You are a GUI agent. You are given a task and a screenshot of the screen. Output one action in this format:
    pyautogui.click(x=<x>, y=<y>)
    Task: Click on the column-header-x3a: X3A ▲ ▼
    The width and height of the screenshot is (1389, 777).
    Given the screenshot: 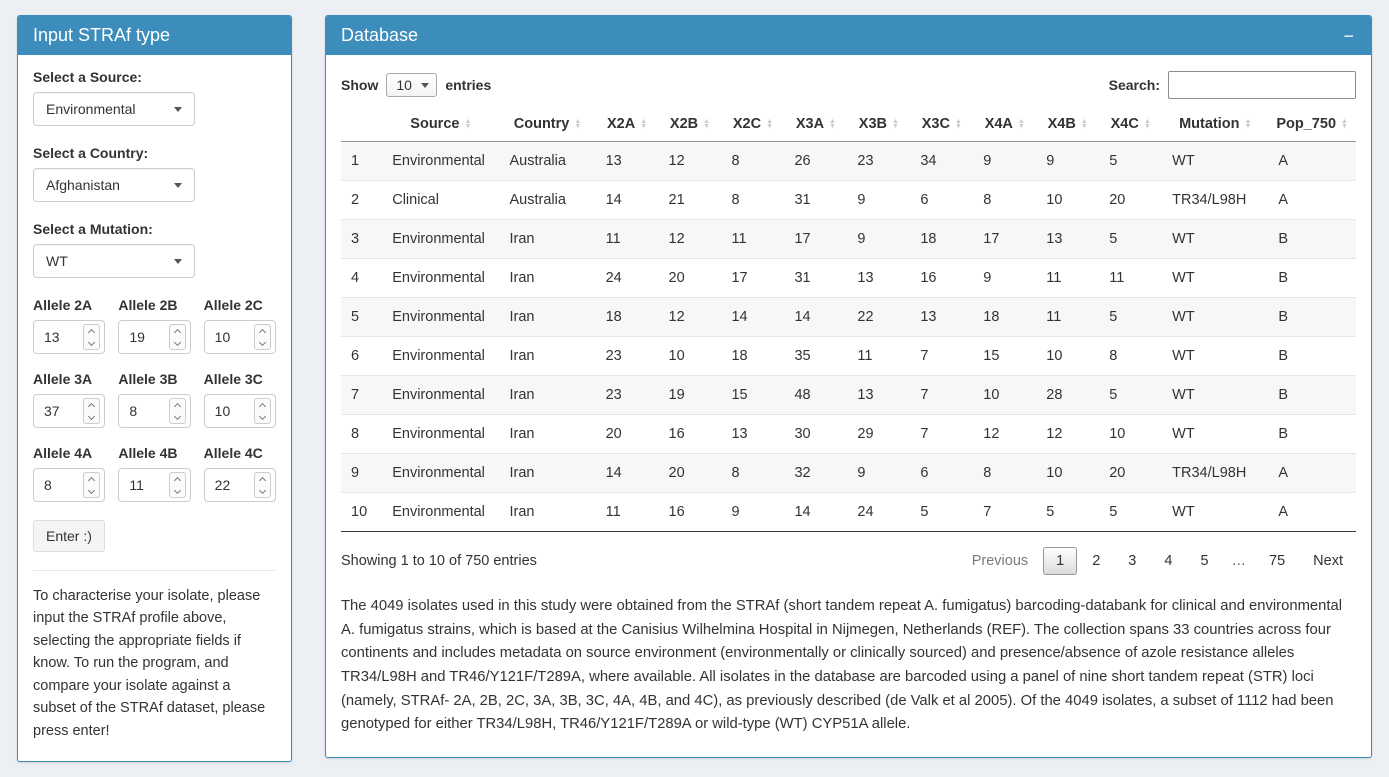 What is the action you would take?
    pyautogui.click(x=816, y=124)
    